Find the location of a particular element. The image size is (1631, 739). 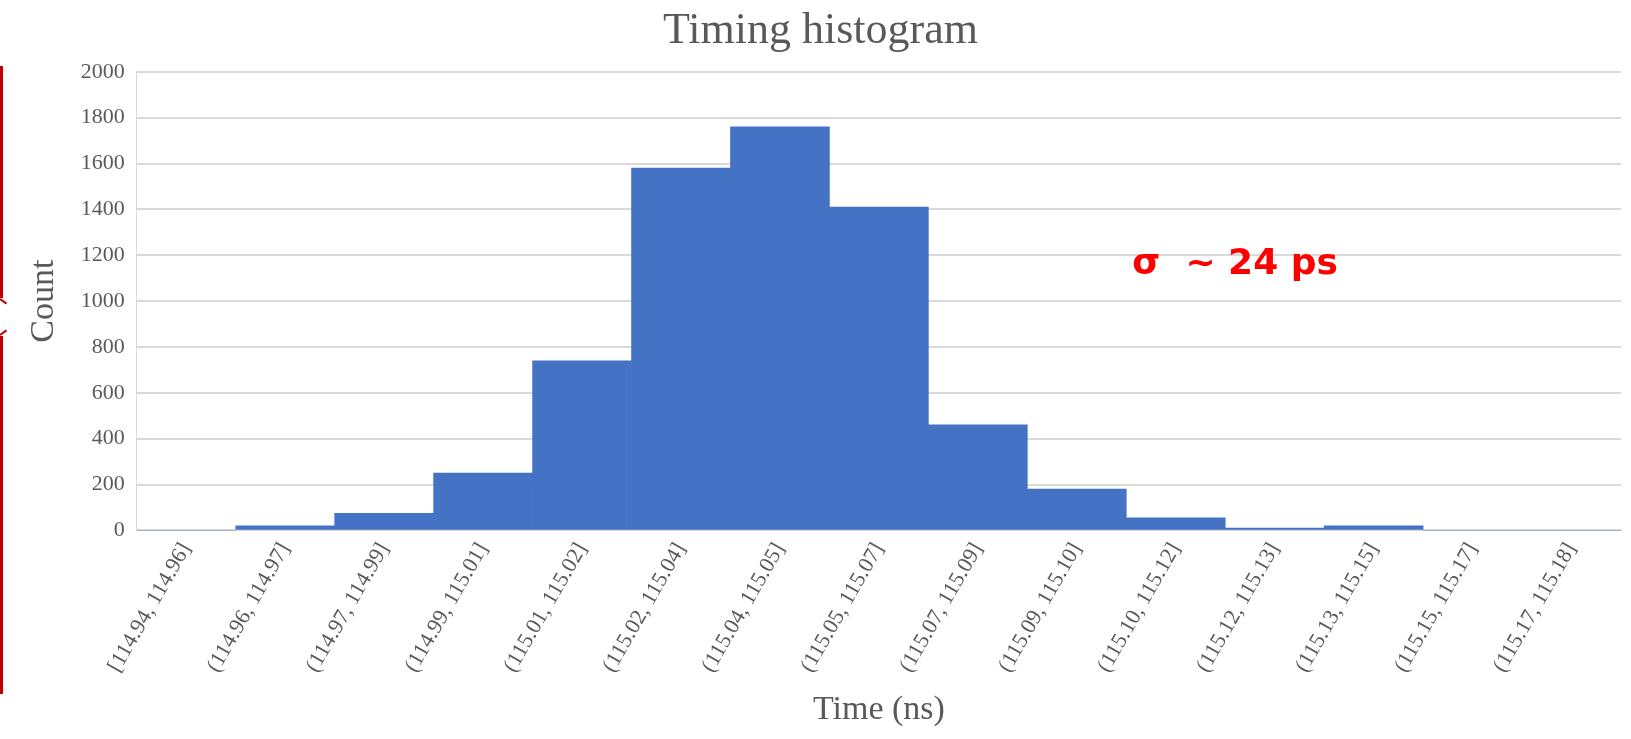

y-tick-label: 400 is located at coordinates (108, 437).